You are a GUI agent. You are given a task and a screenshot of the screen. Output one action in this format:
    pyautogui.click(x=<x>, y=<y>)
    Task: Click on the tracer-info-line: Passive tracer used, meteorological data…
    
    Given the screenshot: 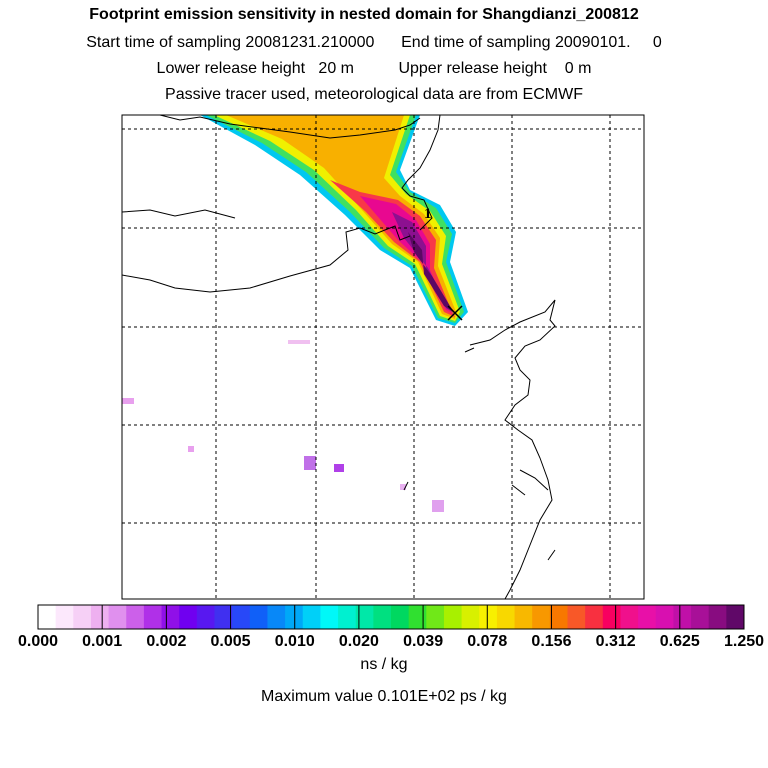 What is the action you would take?
    pyautogui.click(x=374, y=94)
    